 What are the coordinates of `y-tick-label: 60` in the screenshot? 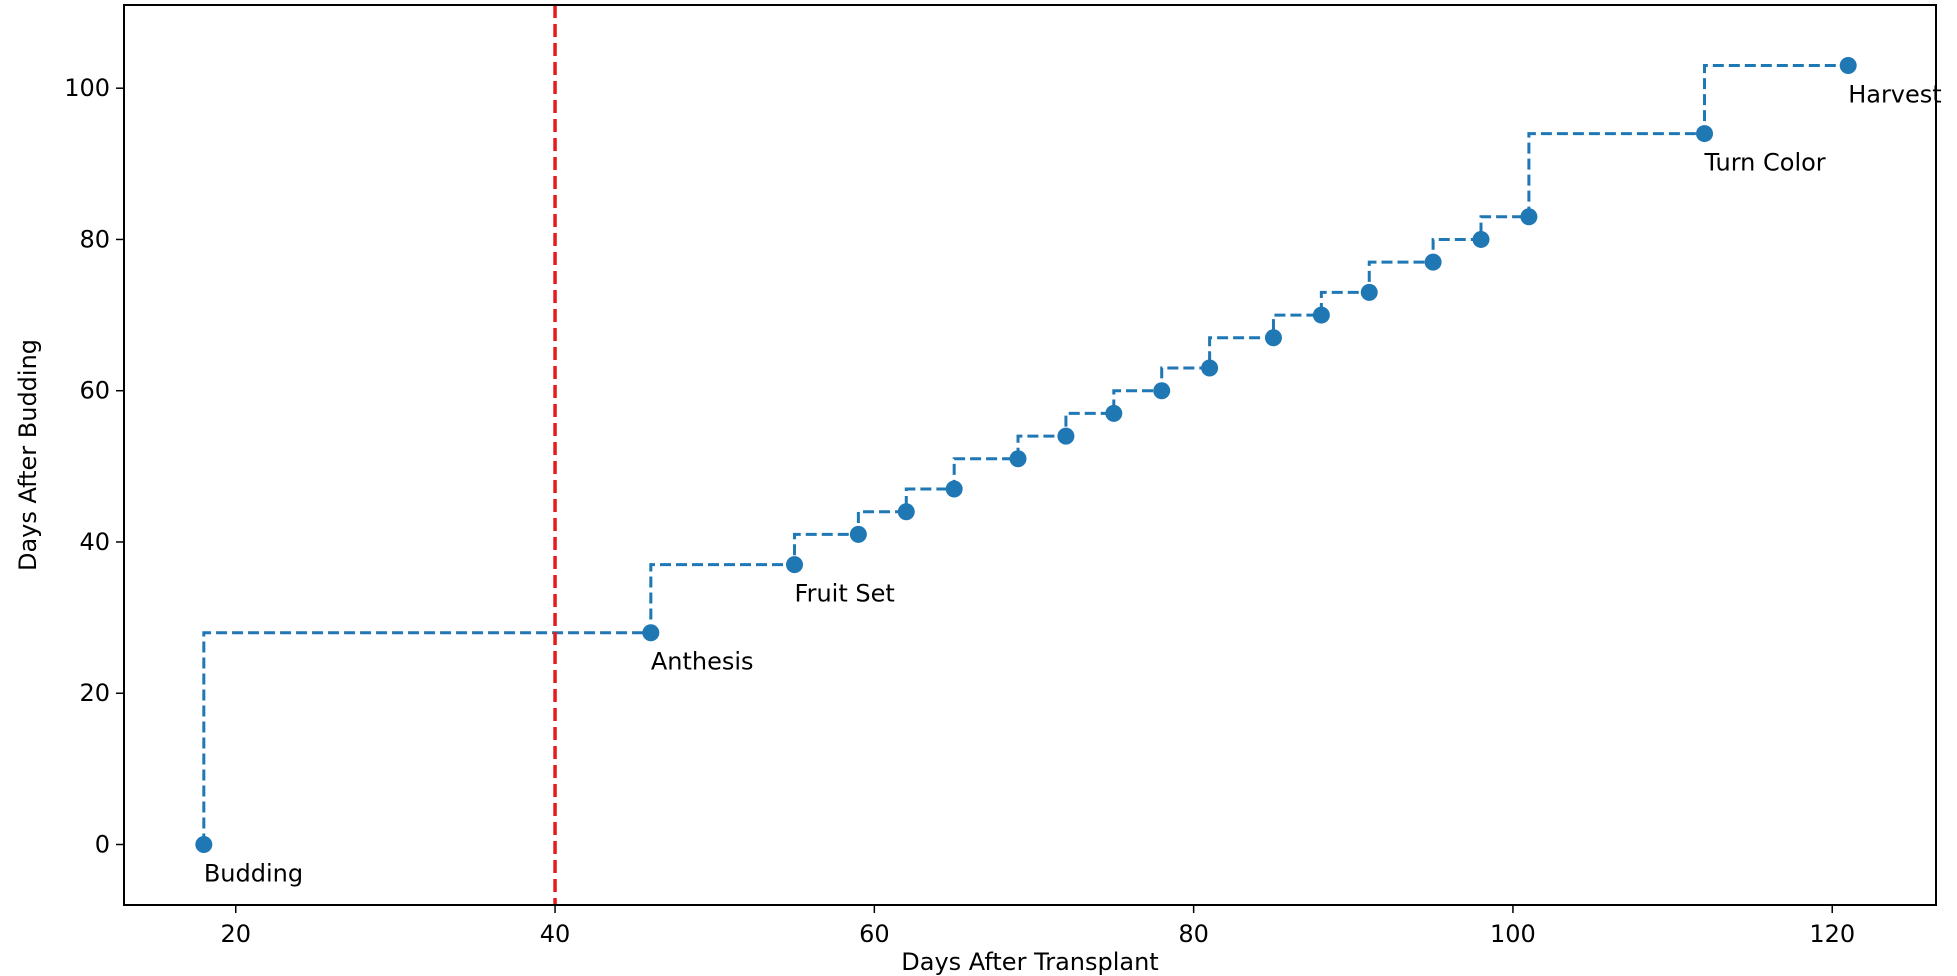 It's located at (94, 391).